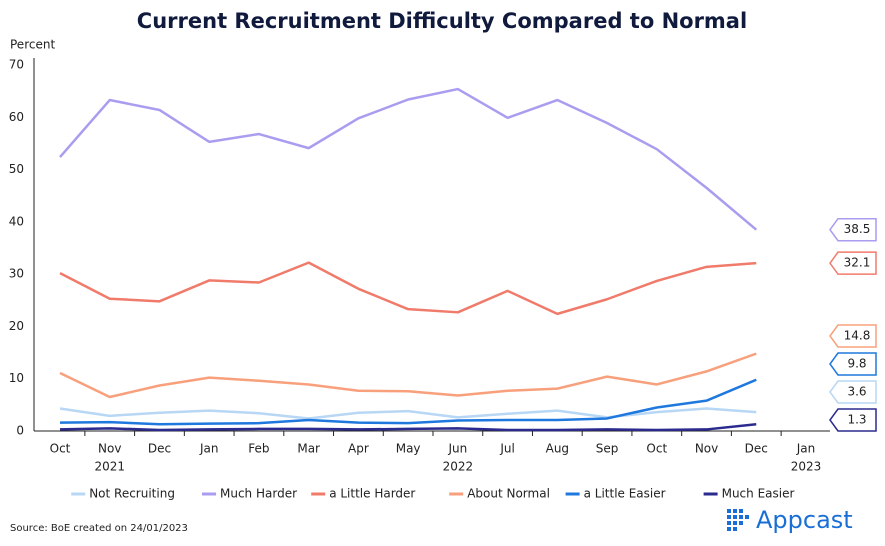 This screenshot has height=546, width=885. I want to click on x-tick-label: Feb, so click(258, 449).